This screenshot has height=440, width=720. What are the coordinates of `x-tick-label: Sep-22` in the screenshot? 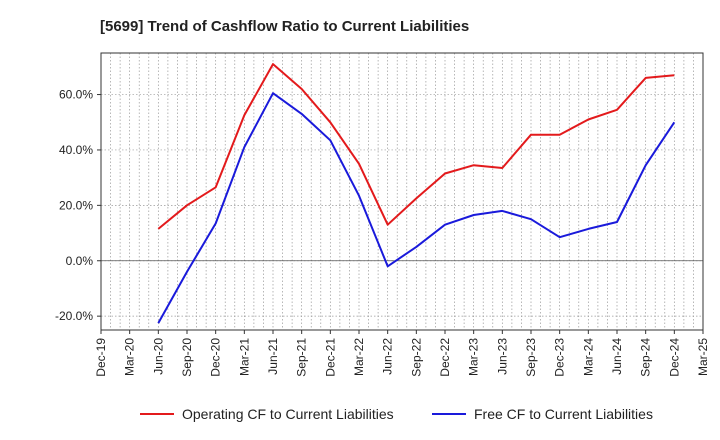 It's located at (416, 357).